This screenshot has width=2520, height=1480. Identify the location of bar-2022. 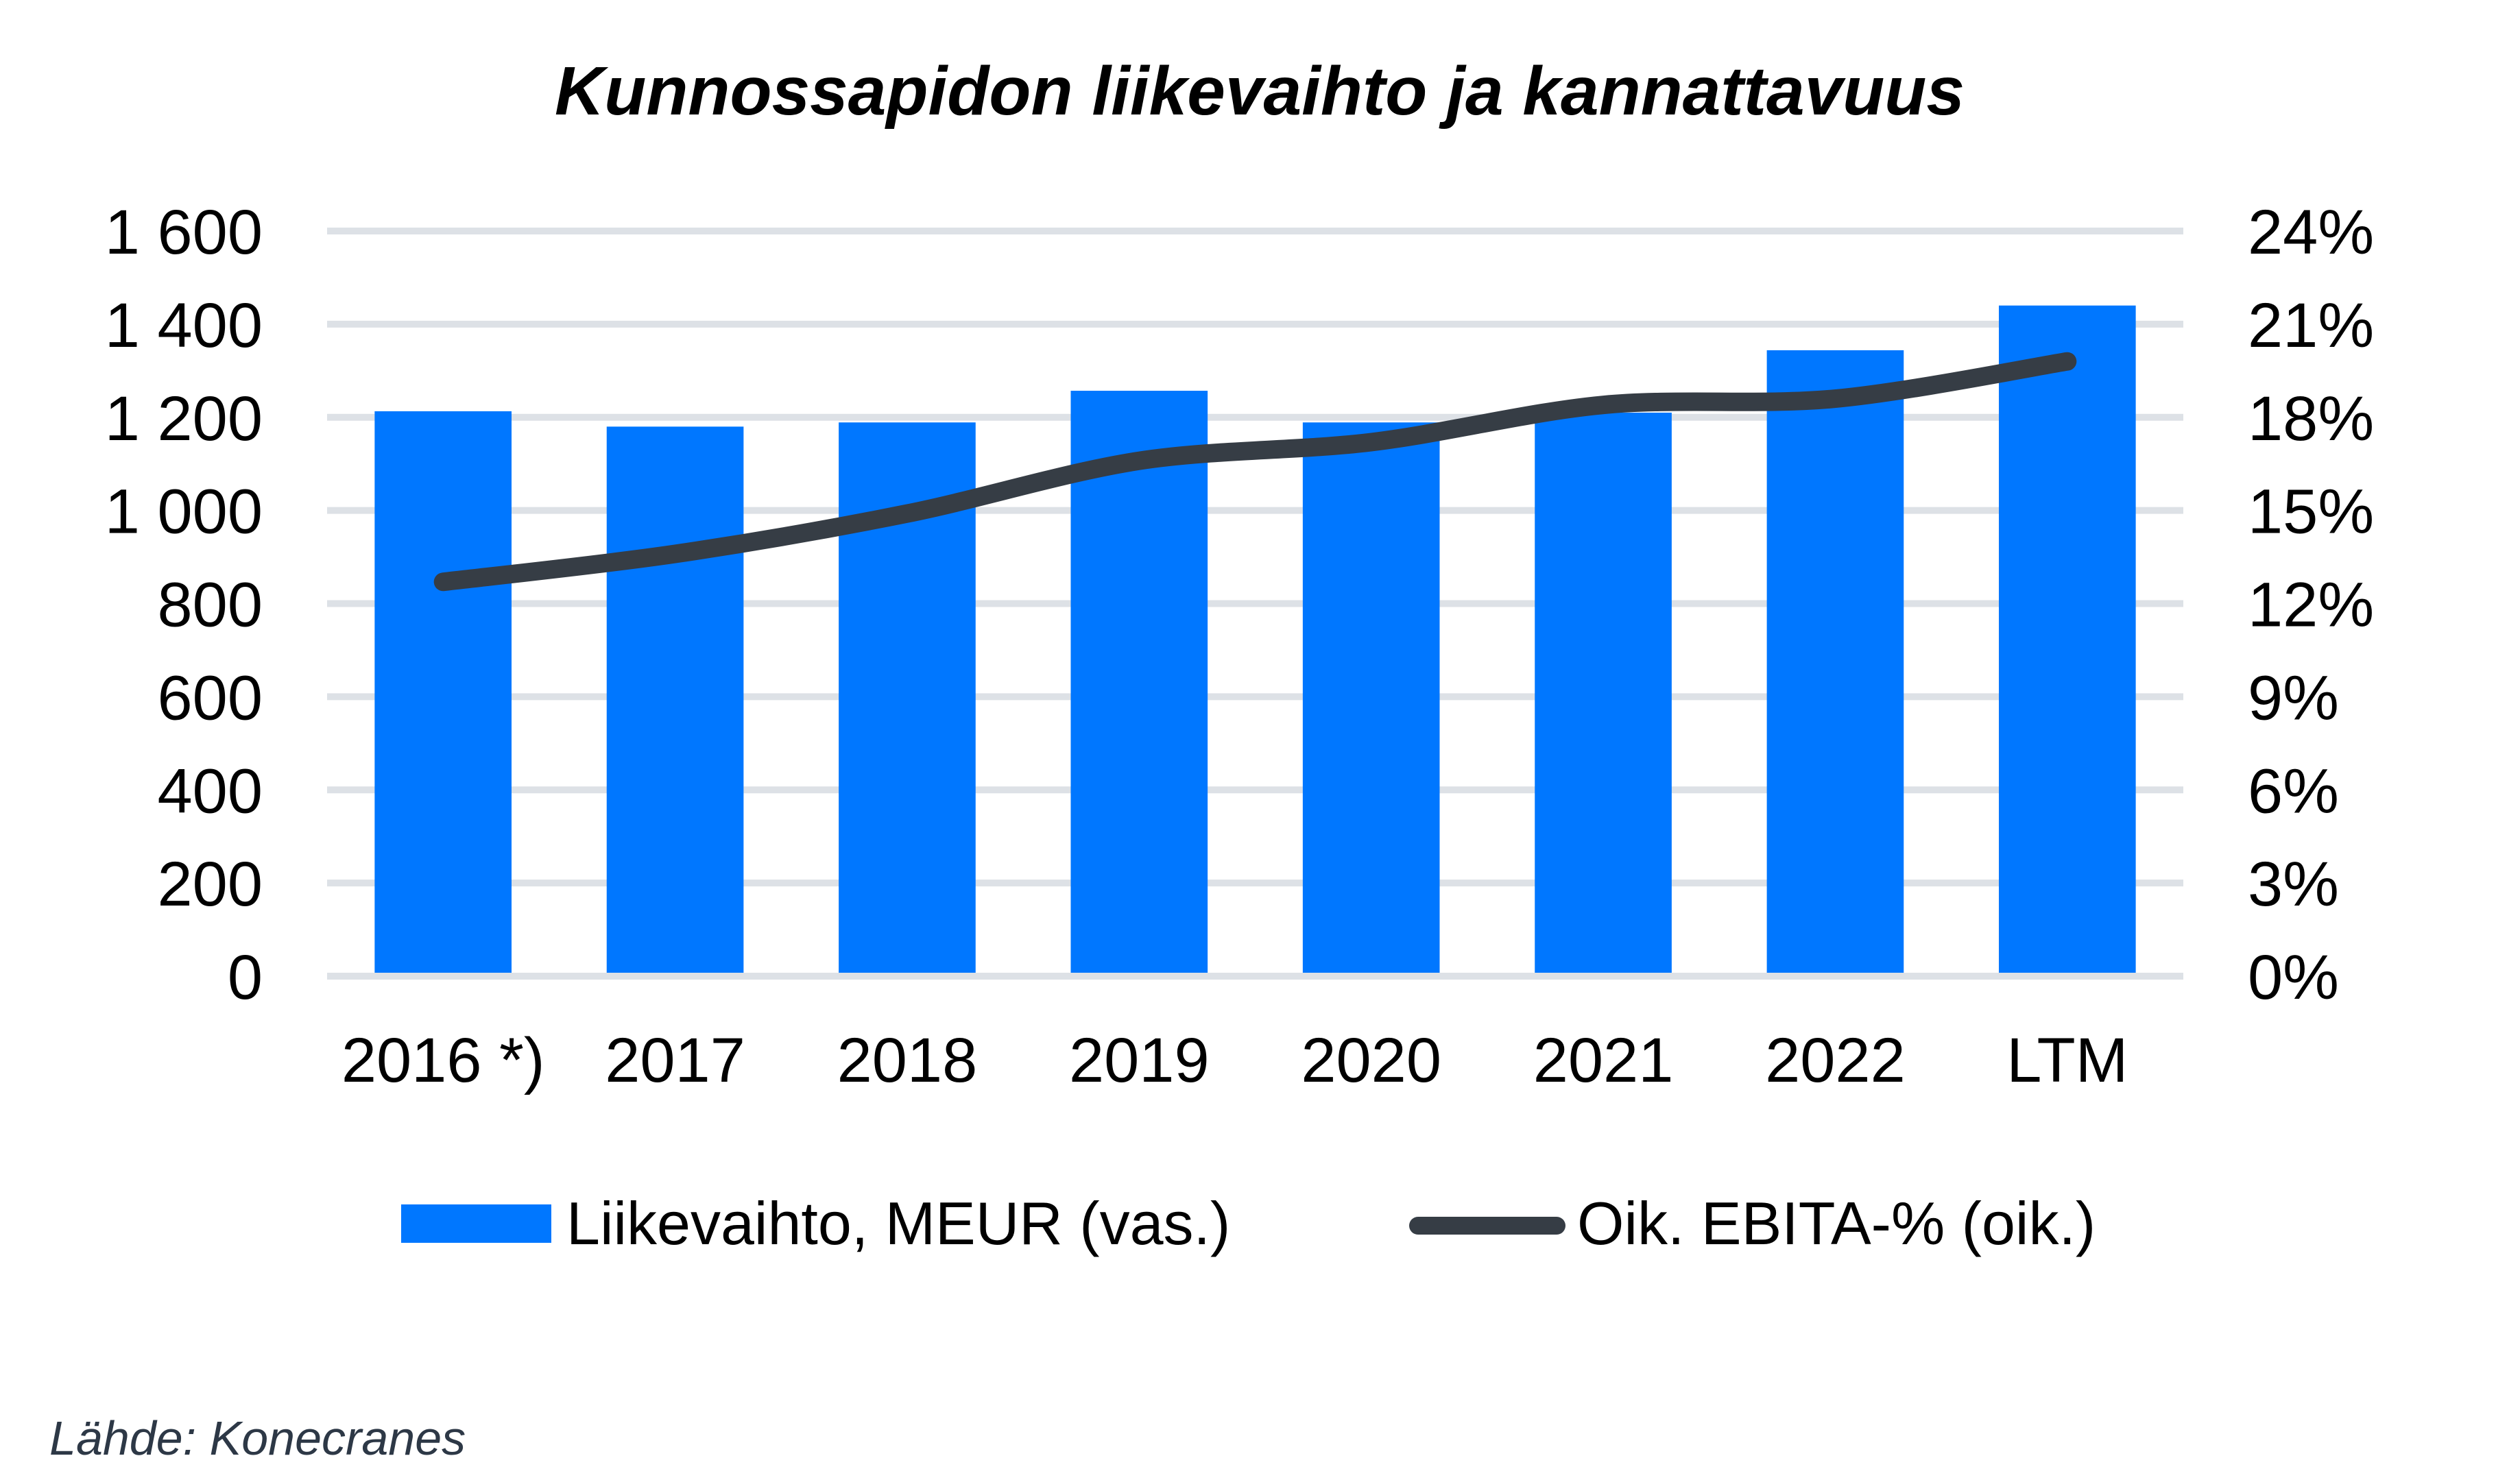
(1835, 661).